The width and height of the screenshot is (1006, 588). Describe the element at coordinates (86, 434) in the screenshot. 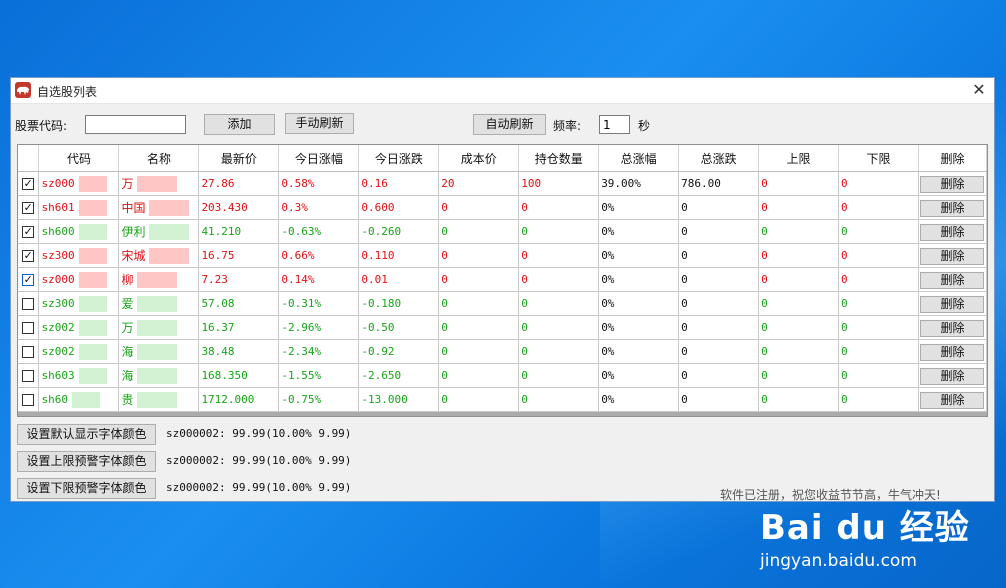

I see `default-color-button: 设置默认显示字体颜色` at that location.